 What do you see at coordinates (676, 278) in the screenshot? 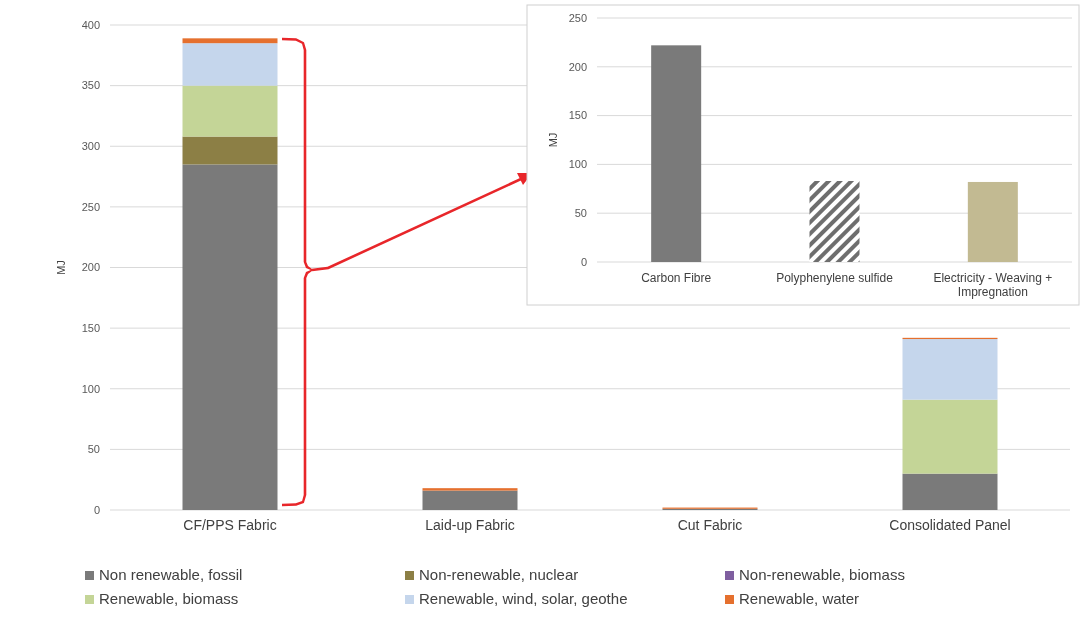
I see `x-tick-label: Carbon Fibre` at bounding box center [676, 278].